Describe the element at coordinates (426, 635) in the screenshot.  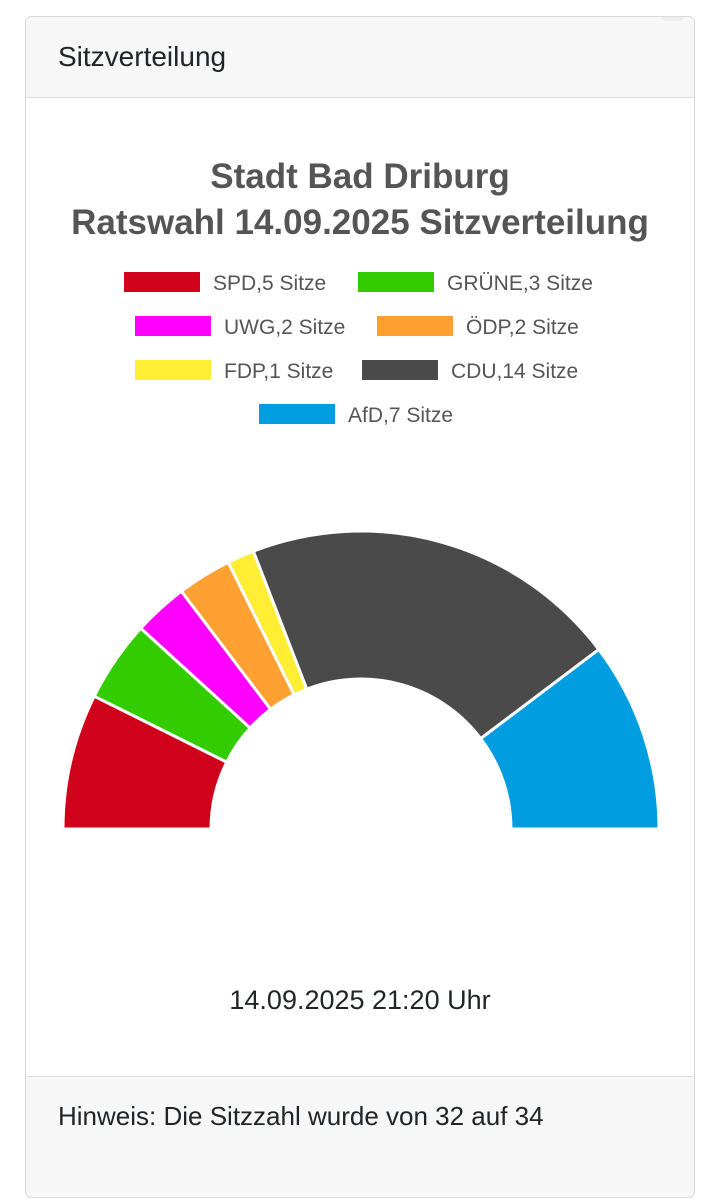
I see `seat-segment-cdu` at that location.